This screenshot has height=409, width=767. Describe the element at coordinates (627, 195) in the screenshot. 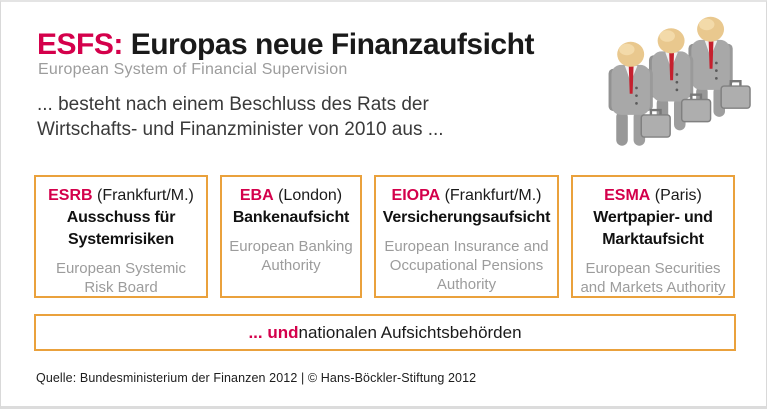

I see `authority-abbr: ESMA` at that location.